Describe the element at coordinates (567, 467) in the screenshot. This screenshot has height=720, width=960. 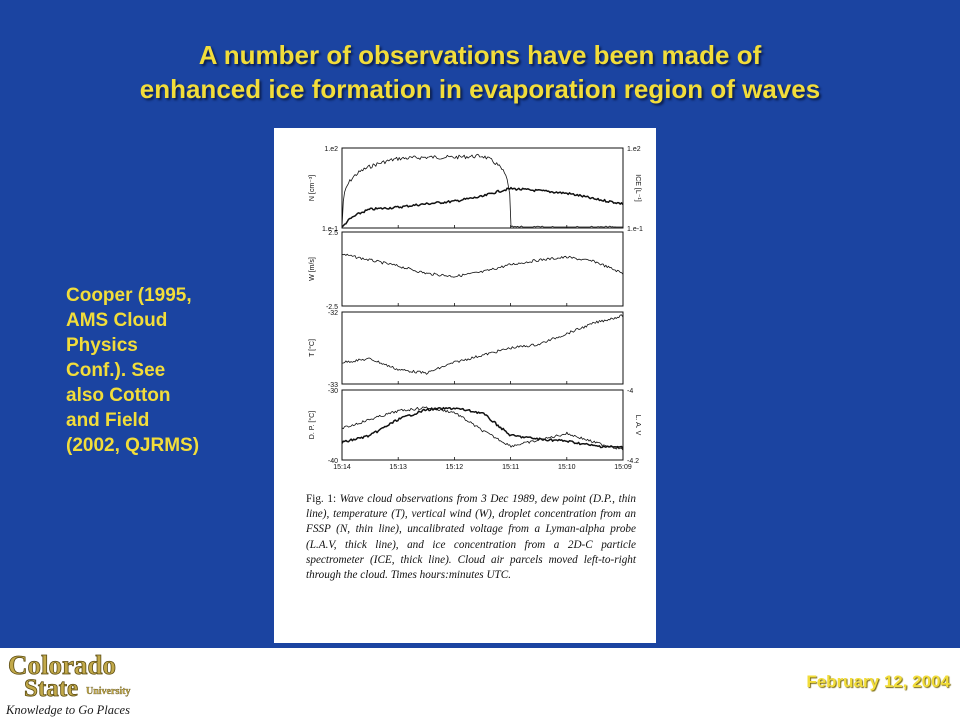
I see `x-tick-label-4: 15:10` at that location.